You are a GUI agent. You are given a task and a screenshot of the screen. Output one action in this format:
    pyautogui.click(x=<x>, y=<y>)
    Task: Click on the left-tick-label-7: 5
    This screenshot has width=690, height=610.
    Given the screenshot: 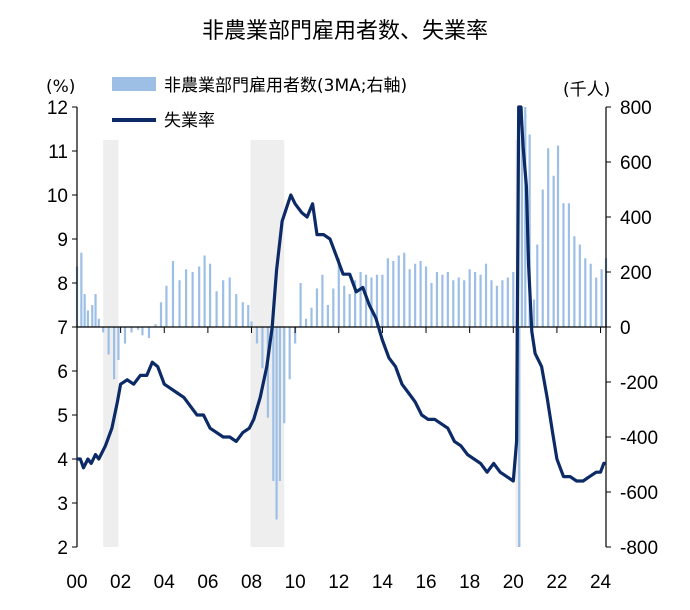 What is the action you would take?
    pyautogui.click(x=62, y=416)
    